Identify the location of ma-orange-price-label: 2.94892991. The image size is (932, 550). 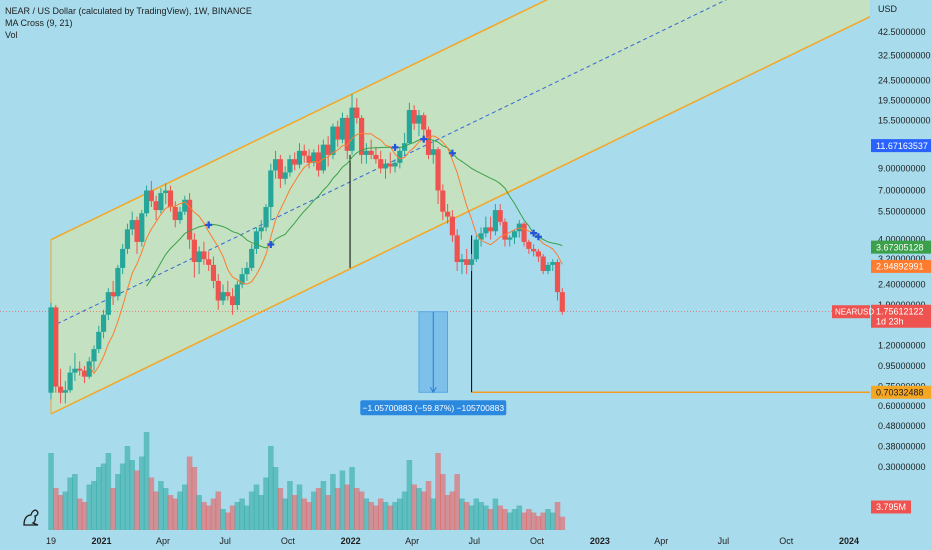
(900, 267).